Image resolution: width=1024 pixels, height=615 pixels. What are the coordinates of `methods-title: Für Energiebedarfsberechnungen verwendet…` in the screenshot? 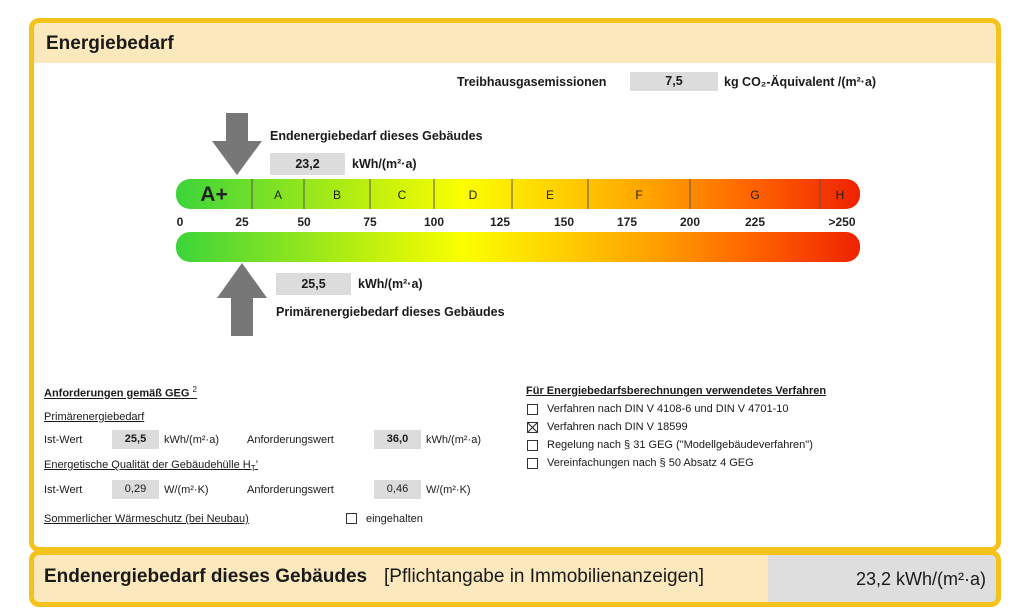 It's located at (676, 391).